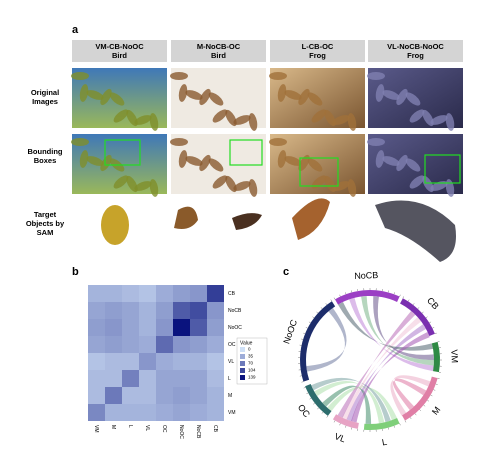  What do you see at coordinates (186, 217) in the screenshot?
I see `segmented-object` at bounding box center [186, 217].